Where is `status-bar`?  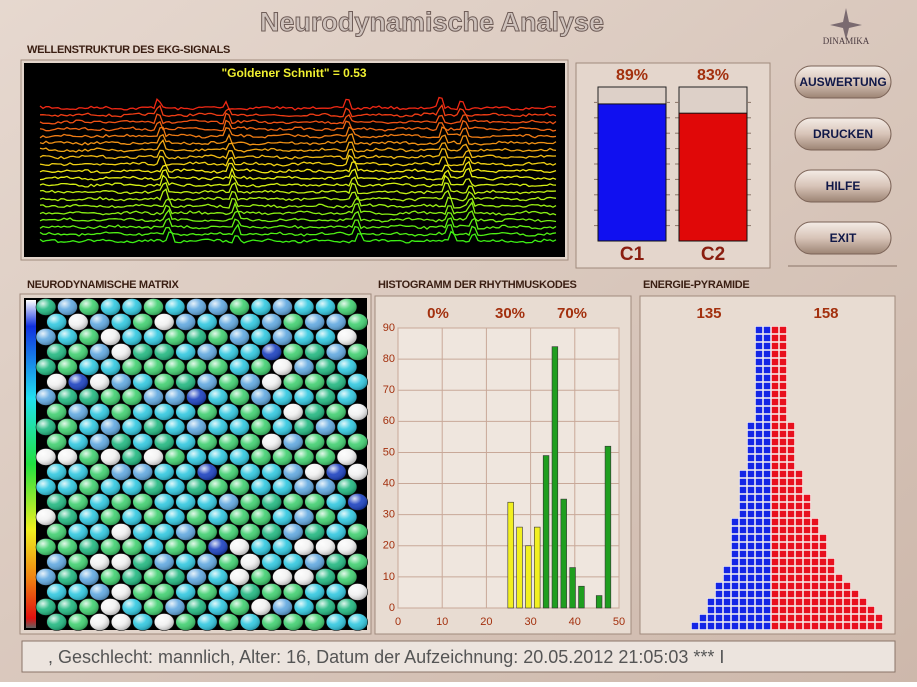
status-bar is located at coordinates (458, 656).